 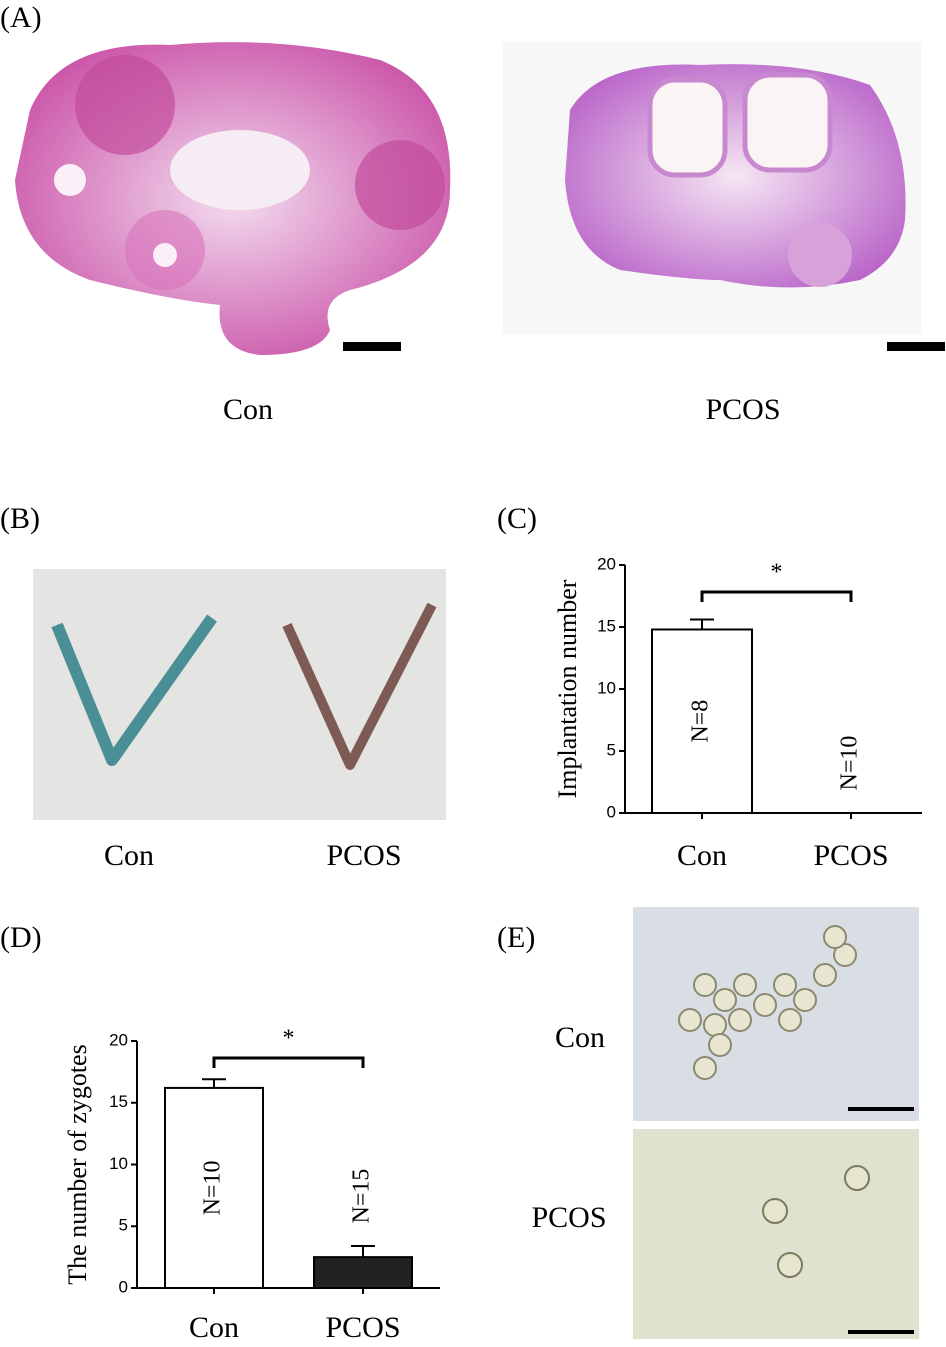 What do you see at coordinates (239, 694) in the screenshot?
I see `uterus-photo` at bounding box center [239, 694].